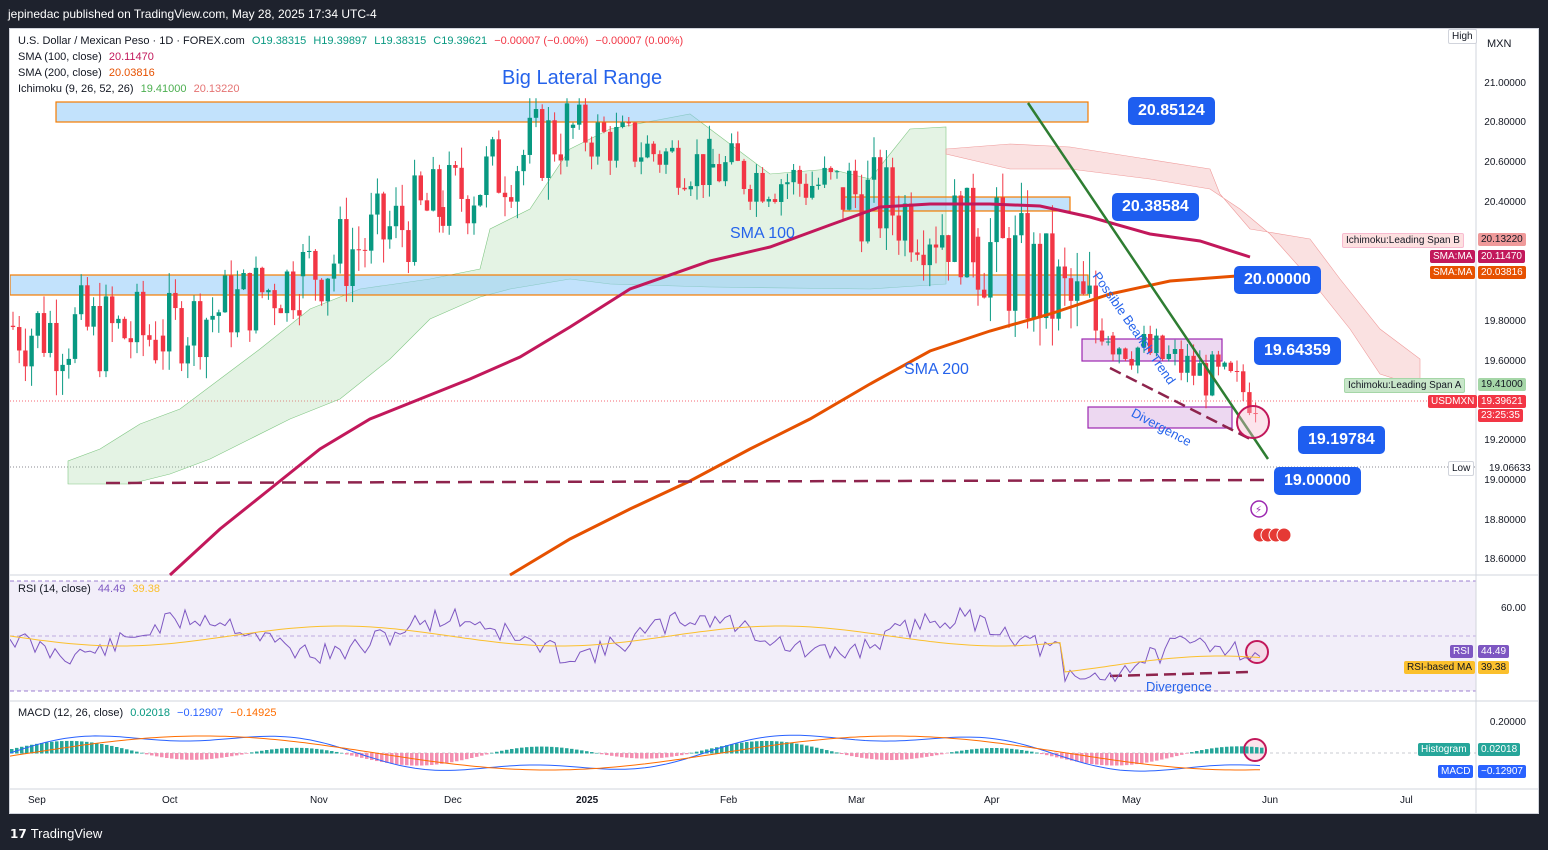 This screenshot has height=850, width=1548. I want to click on ichimoku-legend-v2: 20.13220, so click(216, 89).